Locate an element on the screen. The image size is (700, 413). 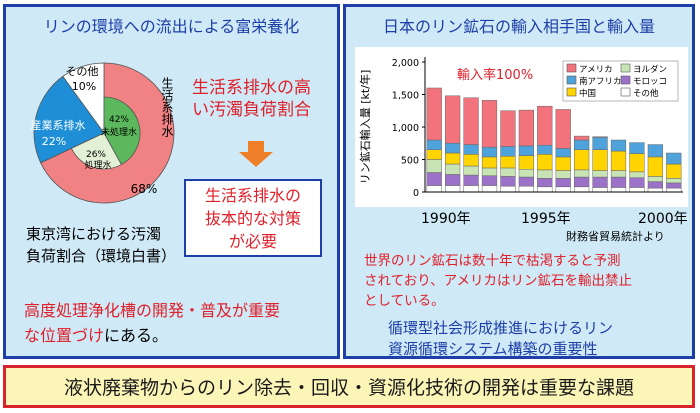
chart-annotation: 輸入率100% is located at coordinates (495, 75).